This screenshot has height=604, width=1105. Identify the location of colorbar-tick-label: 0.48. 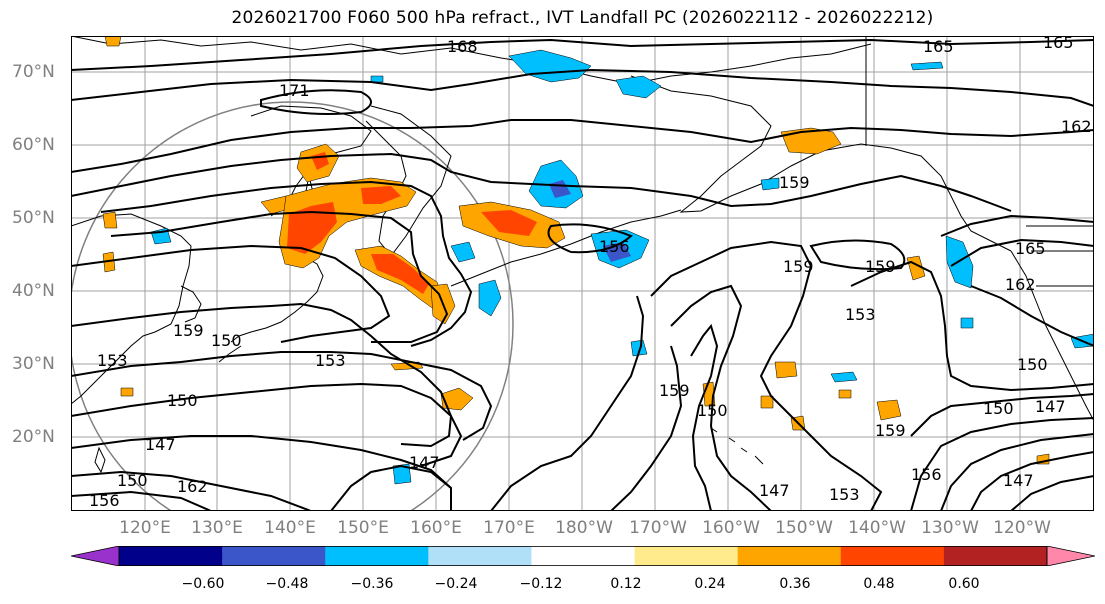
(879, 584).